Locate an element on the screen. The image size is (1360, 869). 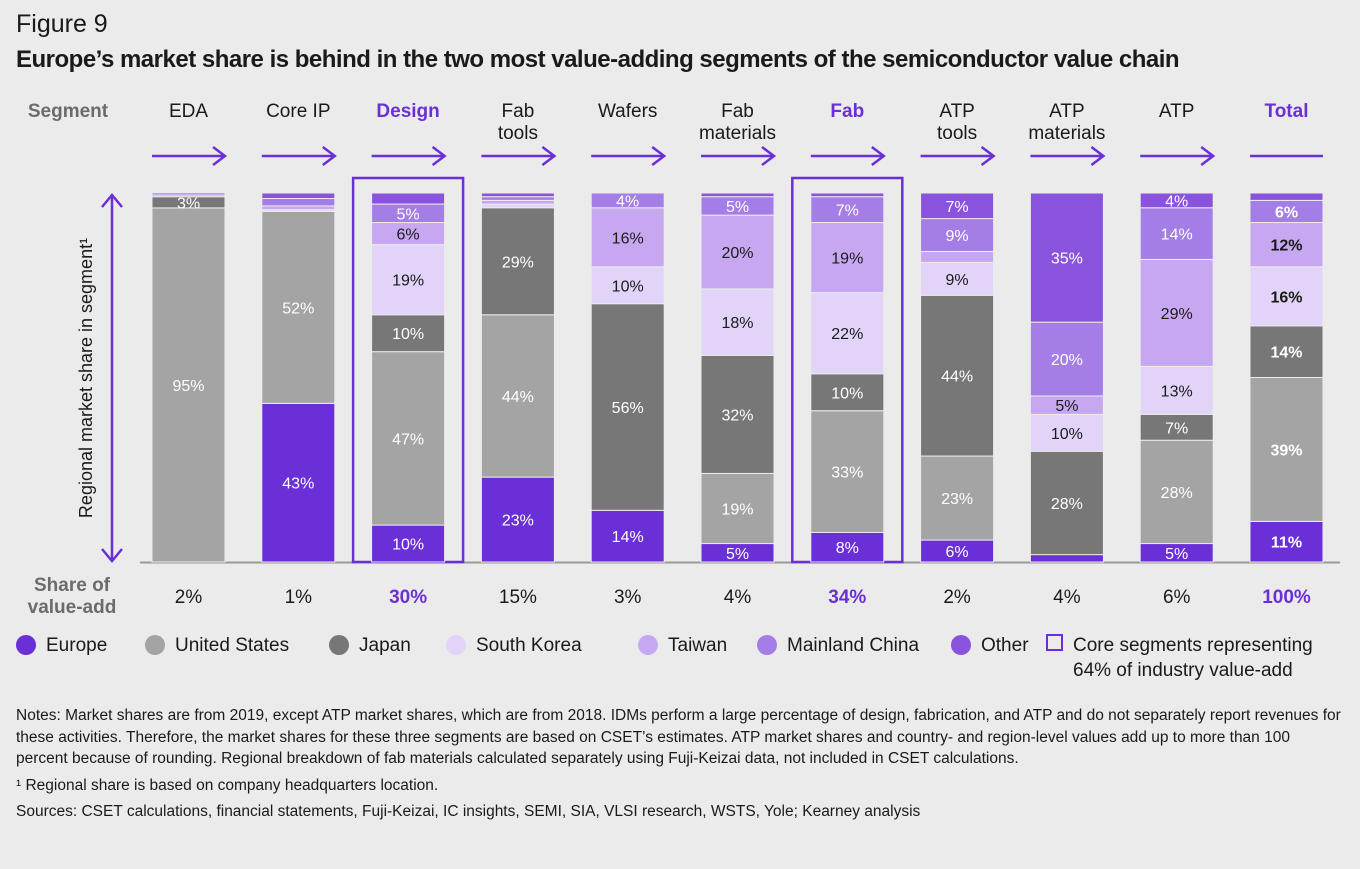
data-label: 9% is located at coordinates (957, 236).